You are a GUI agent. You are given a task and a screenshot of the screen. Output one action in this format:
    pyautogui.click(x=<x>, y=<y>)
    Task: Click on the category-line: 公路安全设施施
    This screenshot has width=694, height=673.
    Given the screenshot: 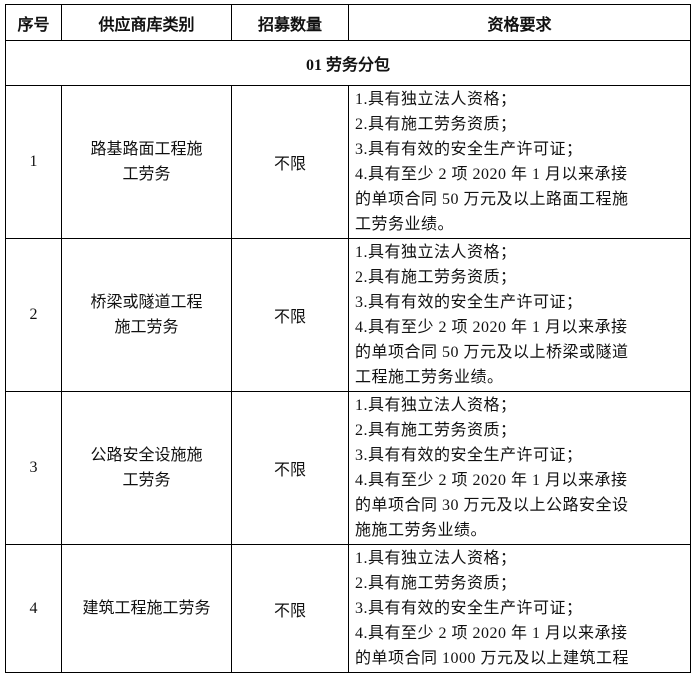 What is the action you would take?
    pyautogui.click(x=146, y=455)
    